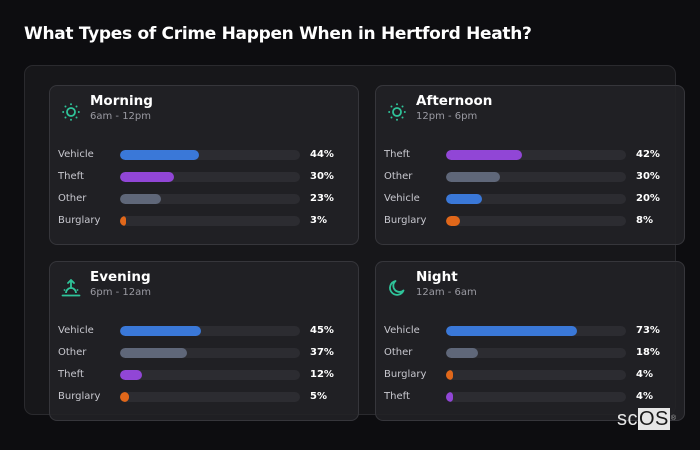 The height and width of the screenshot is (450, 700). I want to click on bar-row-other: Other 30%, so click(531, 181).